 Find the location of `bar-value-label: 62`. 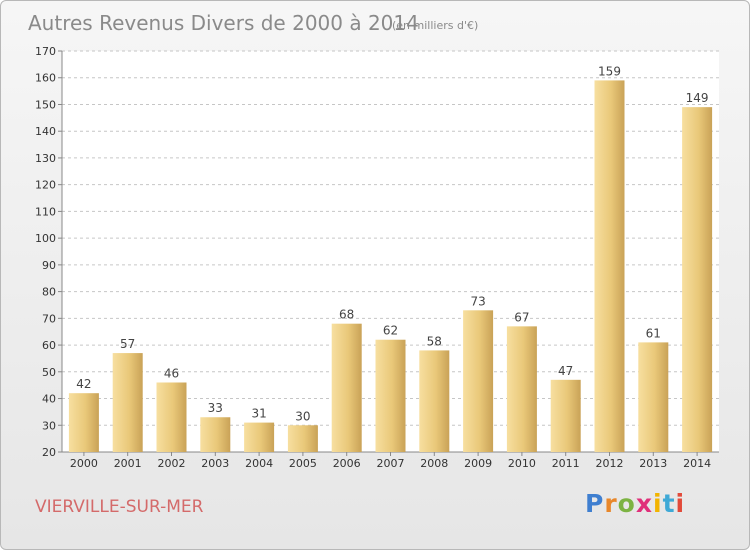

bar-value-label: 62 is located at coordinates (390, 331).